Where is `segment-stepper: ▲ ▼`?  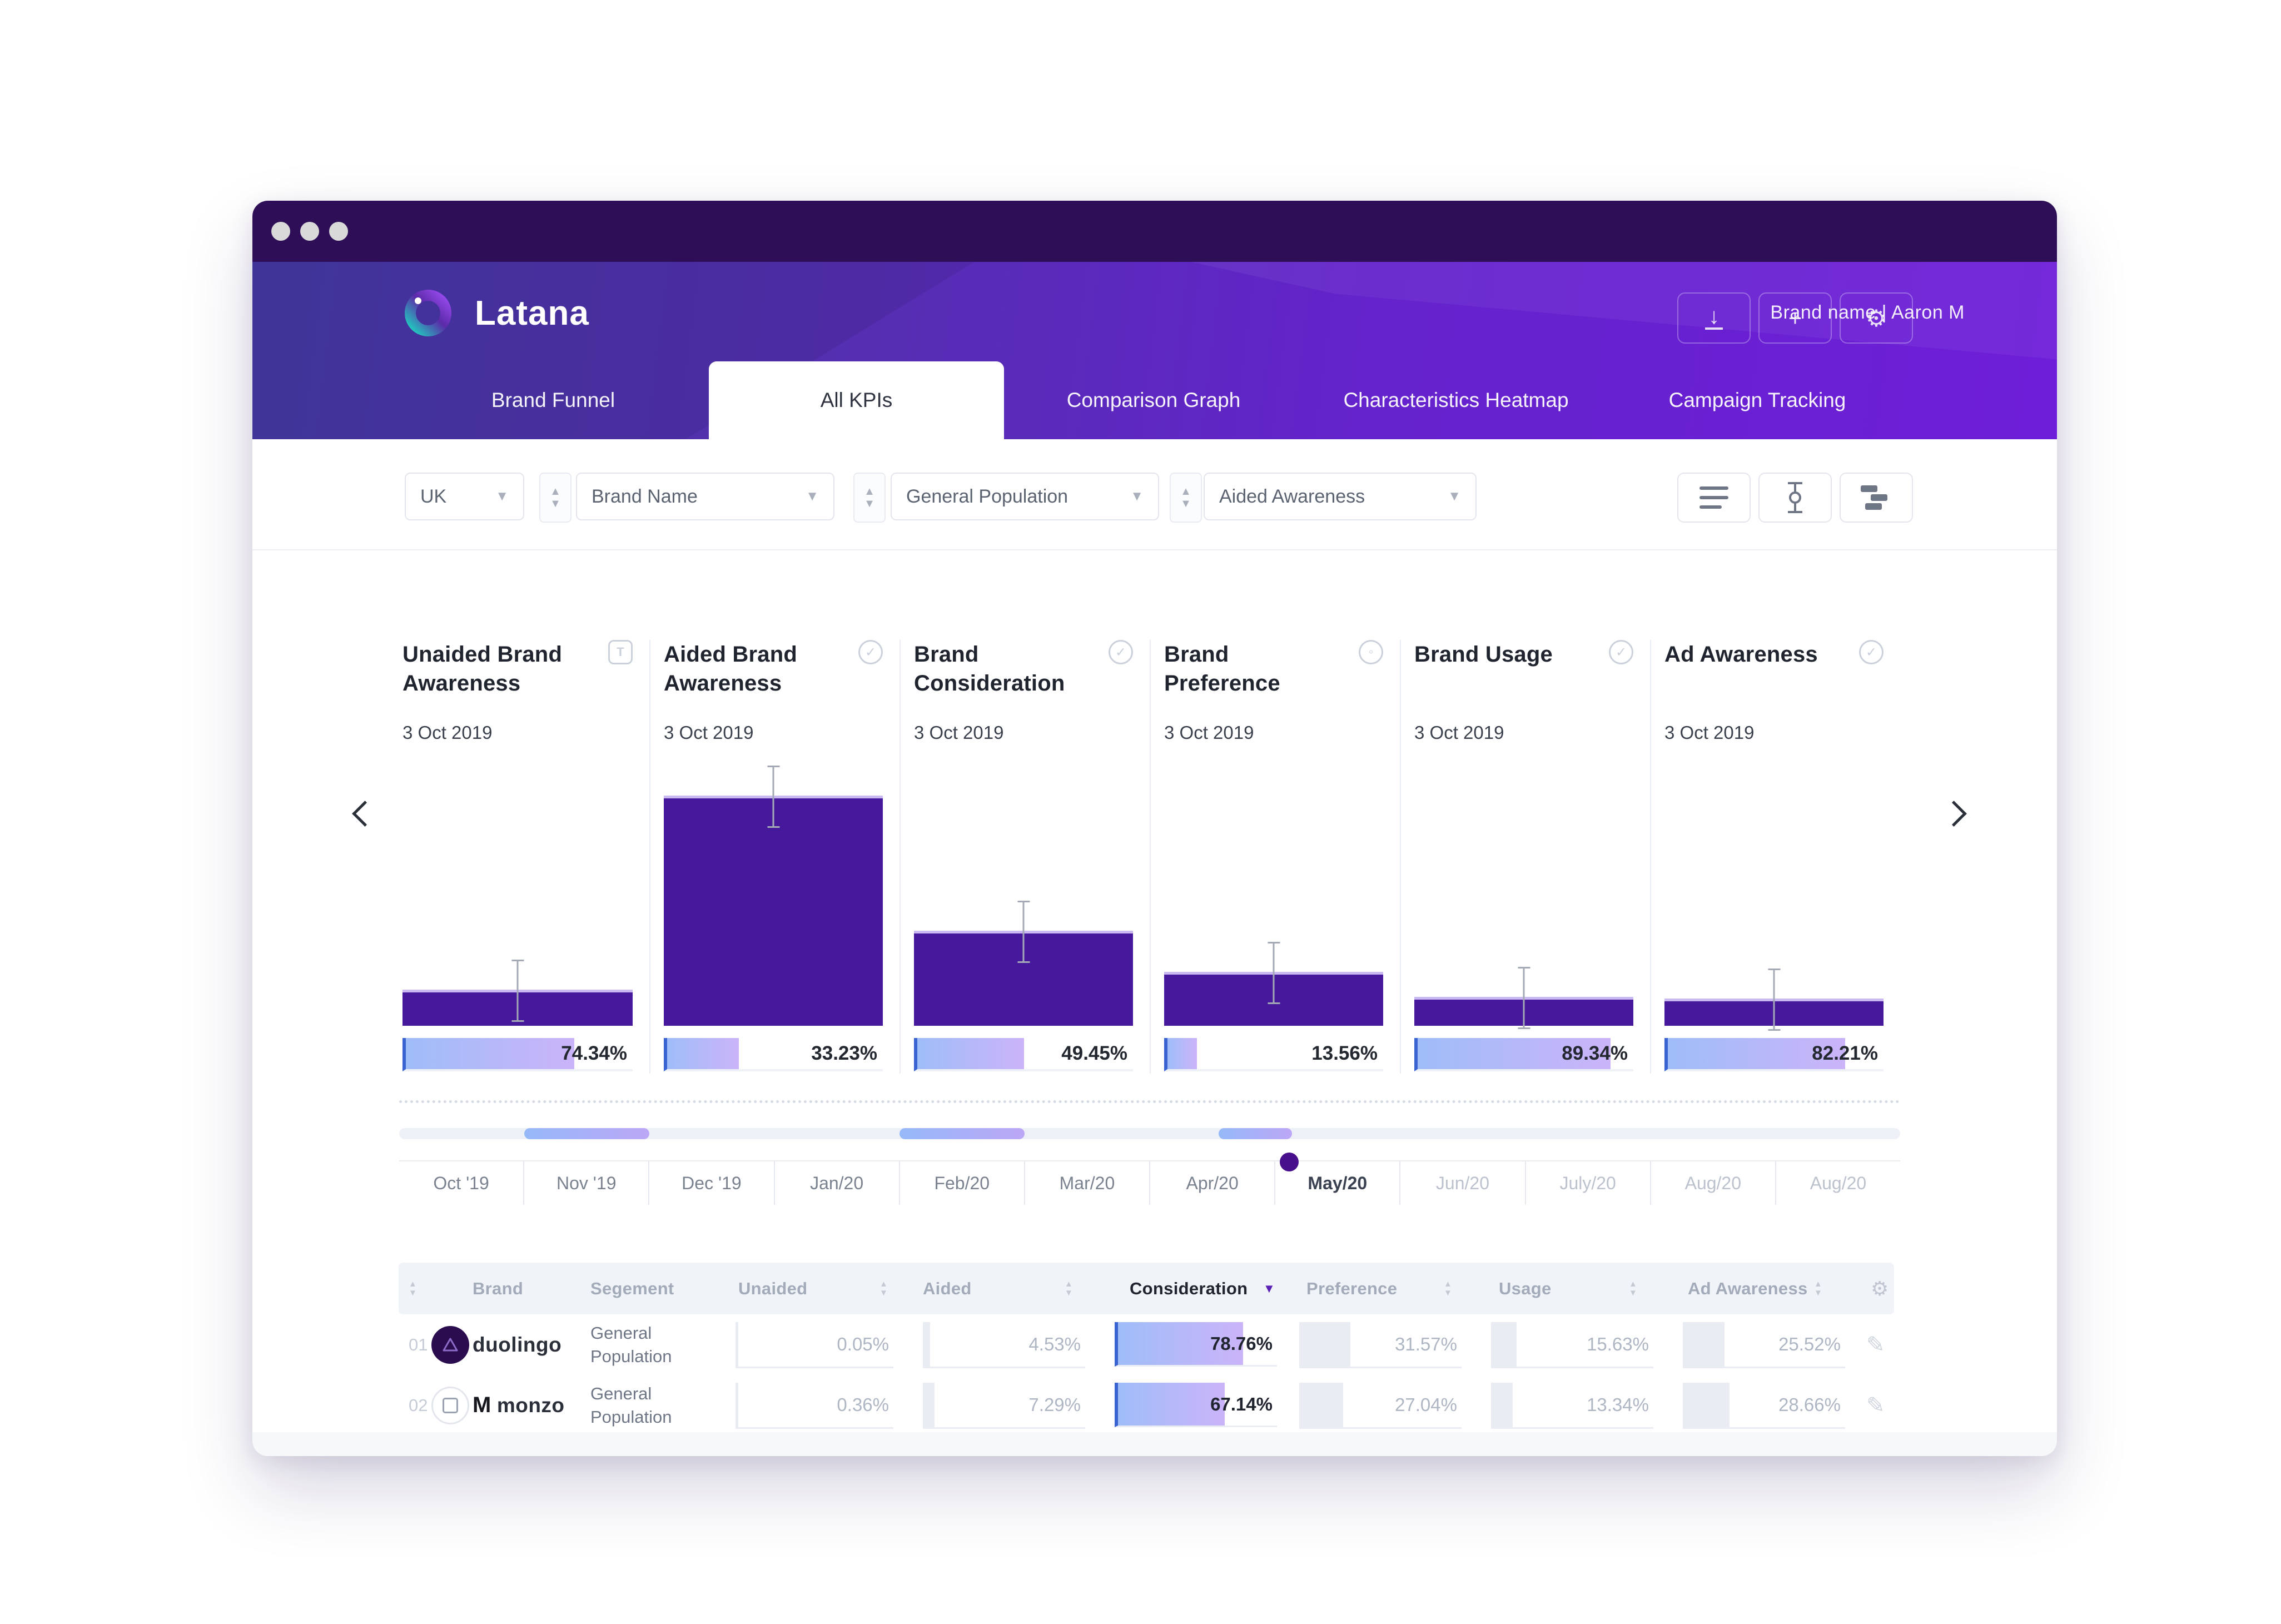 segment-stepper: ▲ ▼ is located at coordinates (870, 498).